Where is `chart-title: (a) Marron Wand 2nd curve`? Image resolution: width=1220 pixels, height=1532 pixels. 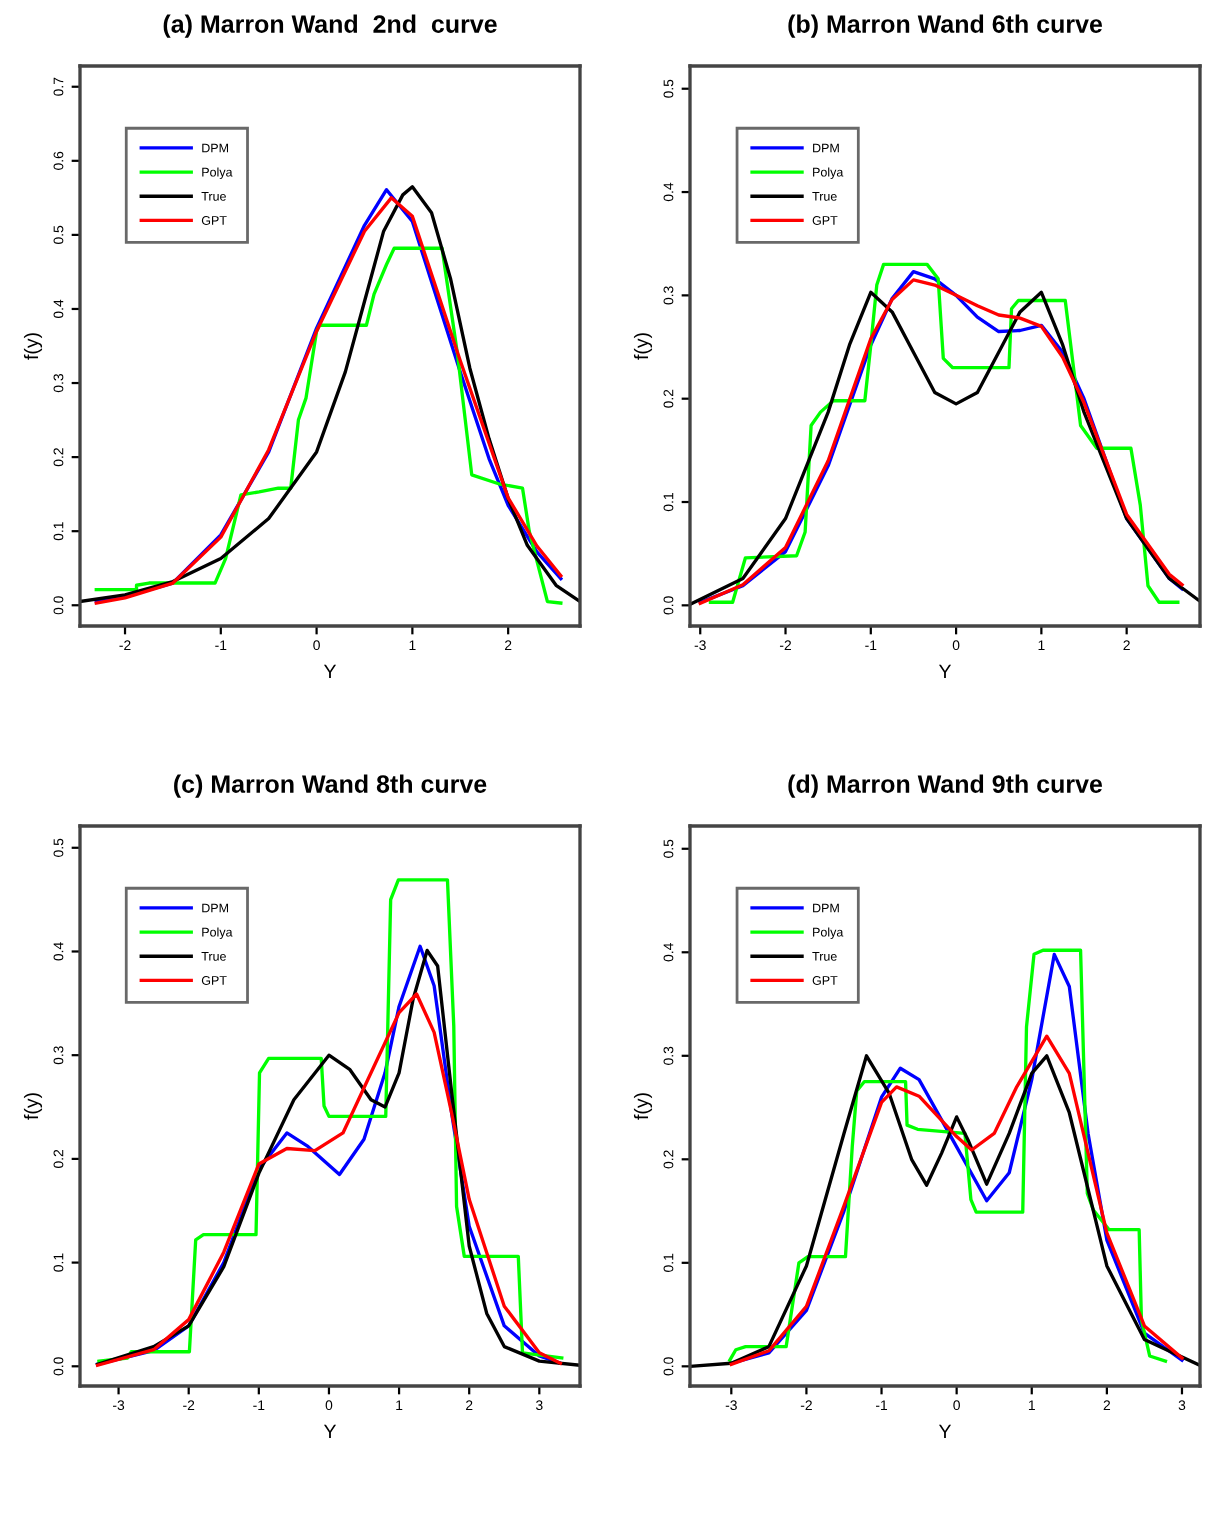
chart-title: (a) Marron Wand 2nd curve is located at coordinates (330, 26).